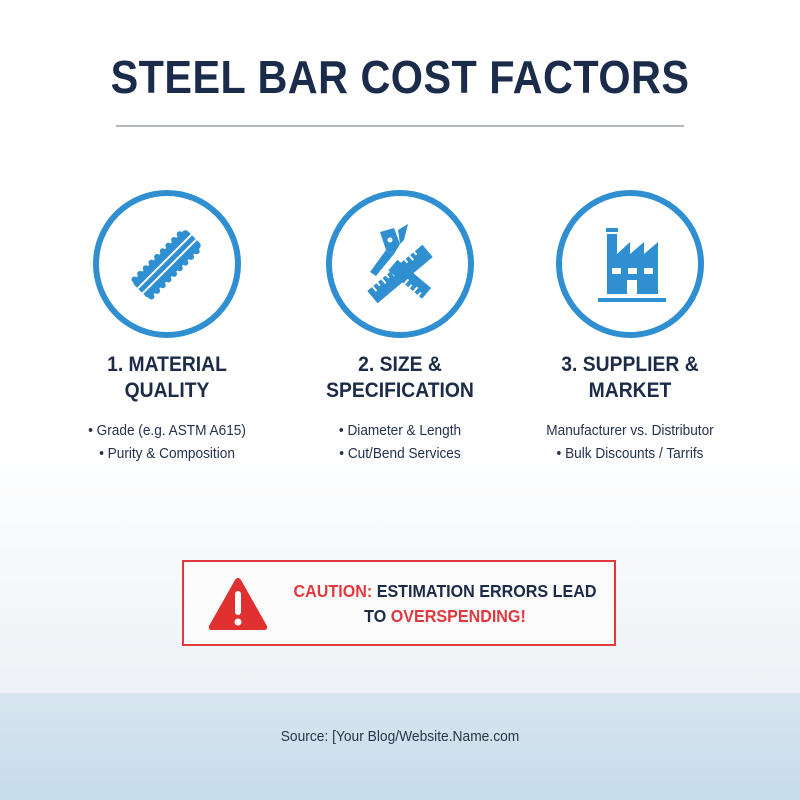  What do you see at coordinates (400, 378) in the screenshot?
I see `factor-title: 2. SIZE & SPECIFICATION` at bounding box center [400, 378].